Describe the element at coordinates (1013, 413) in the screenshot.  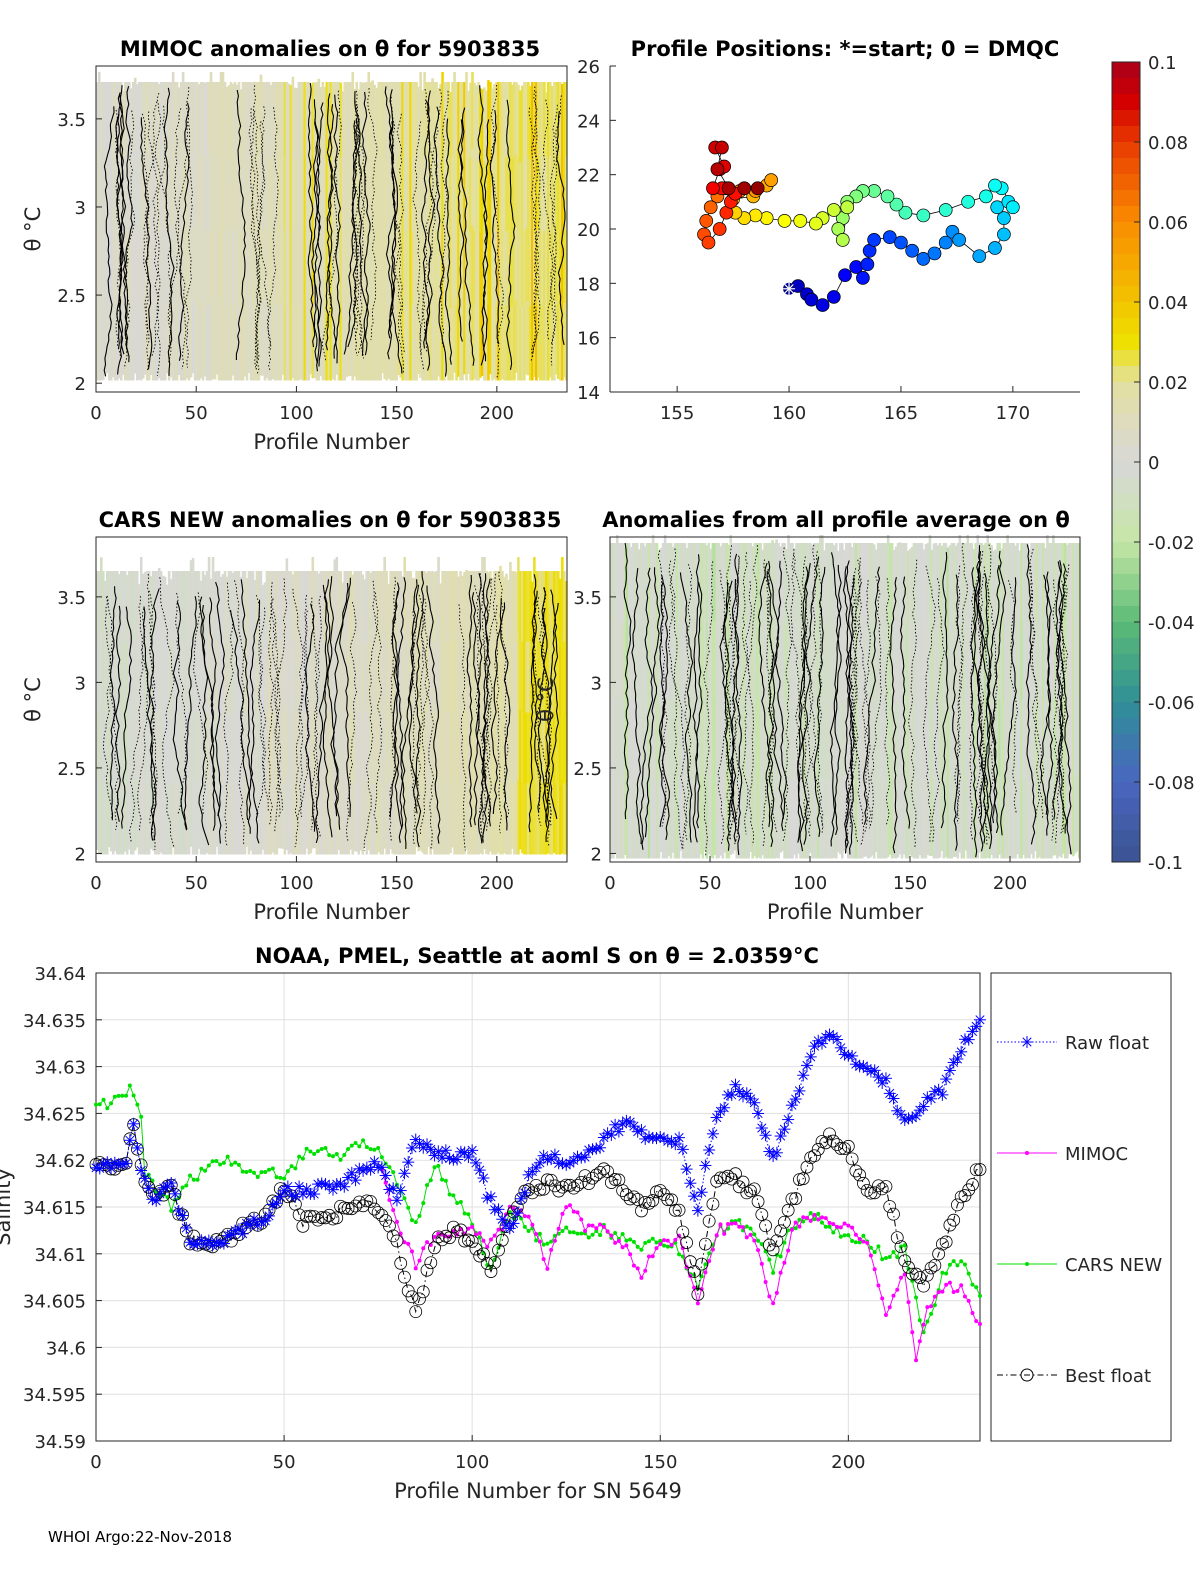
I see `x-tick-label: 170` at that location.